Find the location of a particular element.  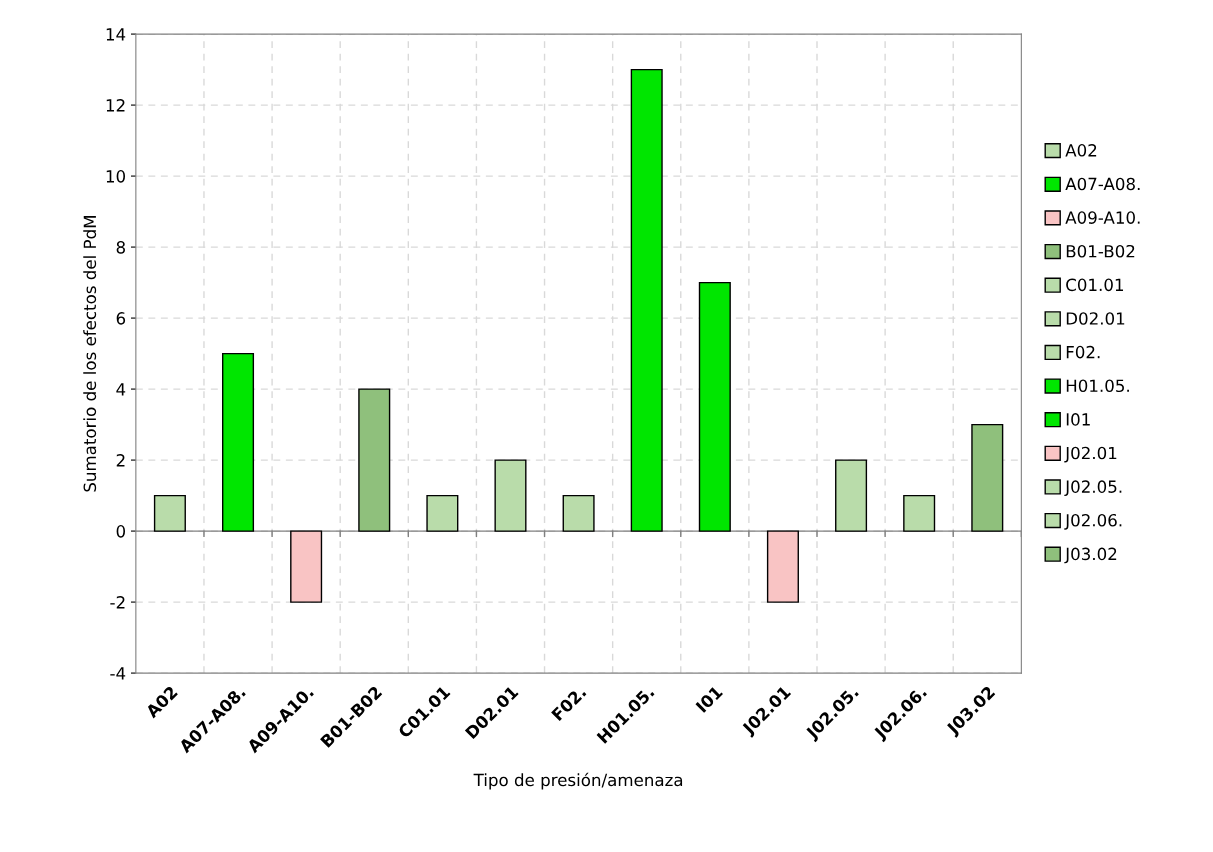

legend-label: I01 is located at coordinates (1078, 419).